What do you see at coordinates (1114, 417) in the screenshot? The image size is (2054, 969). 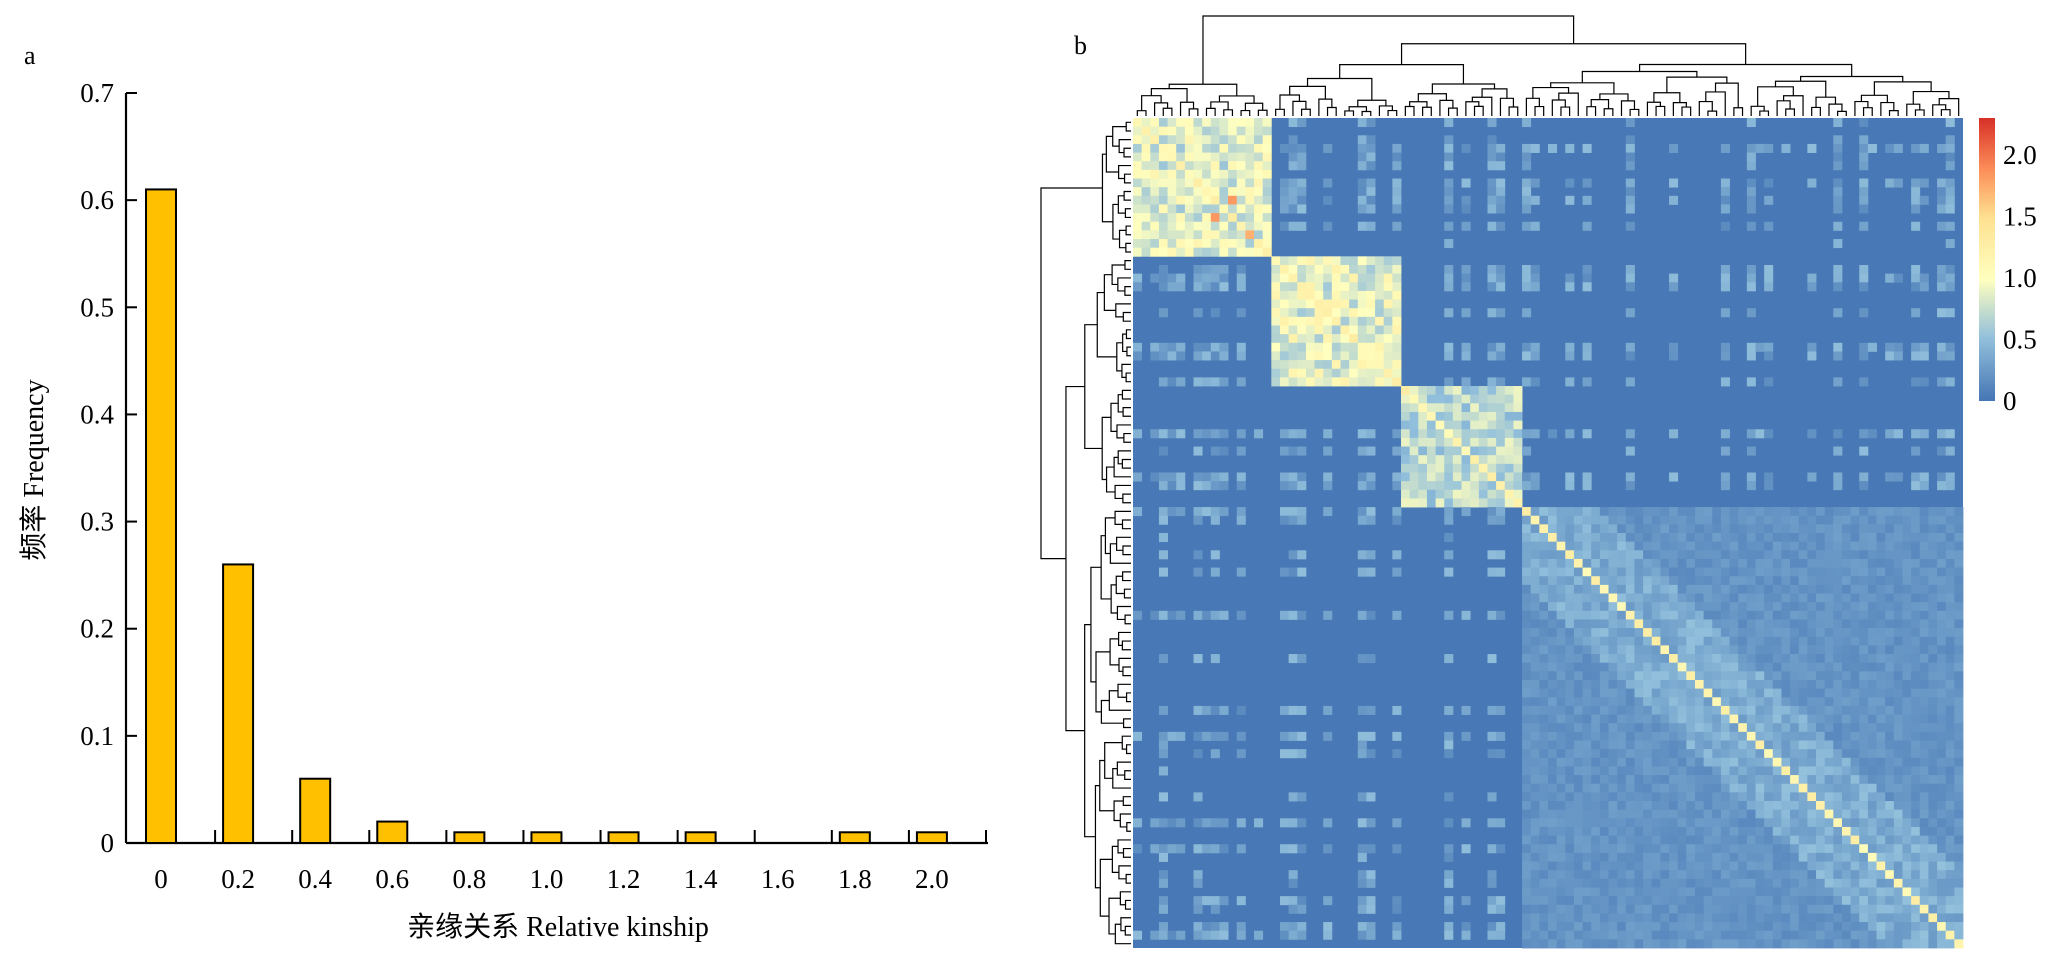 I see `dendrogram-branch` at bounding box center [1114, 417].